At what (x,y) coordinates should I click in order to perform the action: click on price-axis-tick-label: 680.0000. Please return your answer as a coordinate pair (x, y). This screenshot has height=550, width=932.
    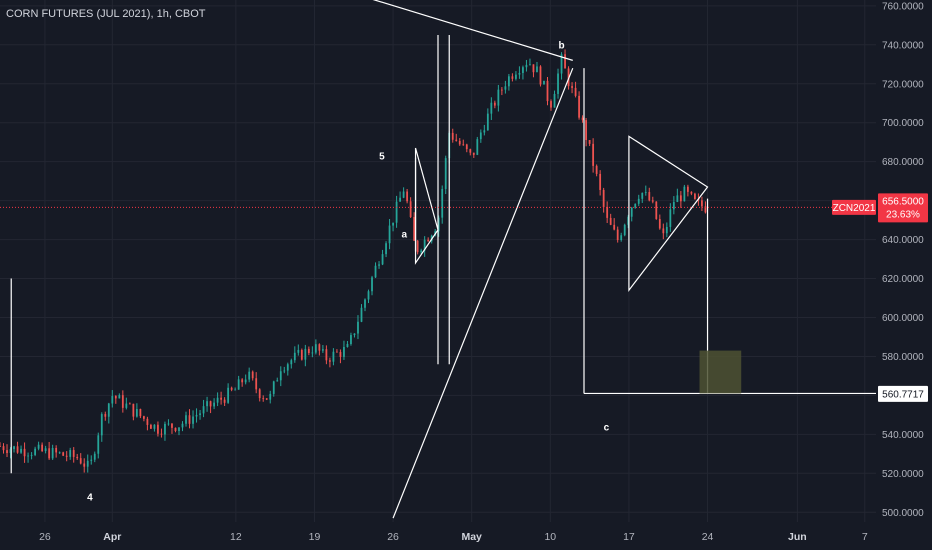
    Looking at the image, I should click on (903, 162).